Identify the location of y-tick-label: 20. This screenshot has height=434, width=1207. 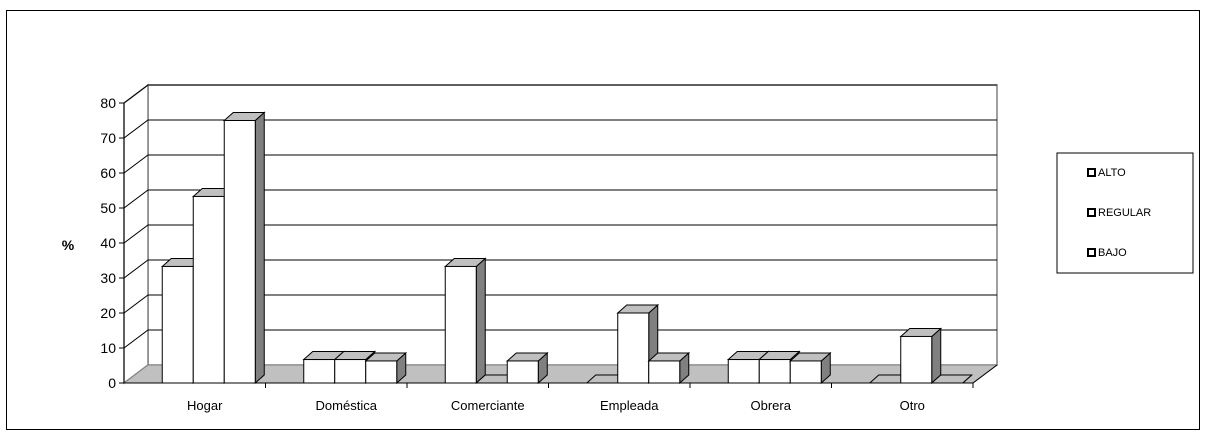
(108, 313).